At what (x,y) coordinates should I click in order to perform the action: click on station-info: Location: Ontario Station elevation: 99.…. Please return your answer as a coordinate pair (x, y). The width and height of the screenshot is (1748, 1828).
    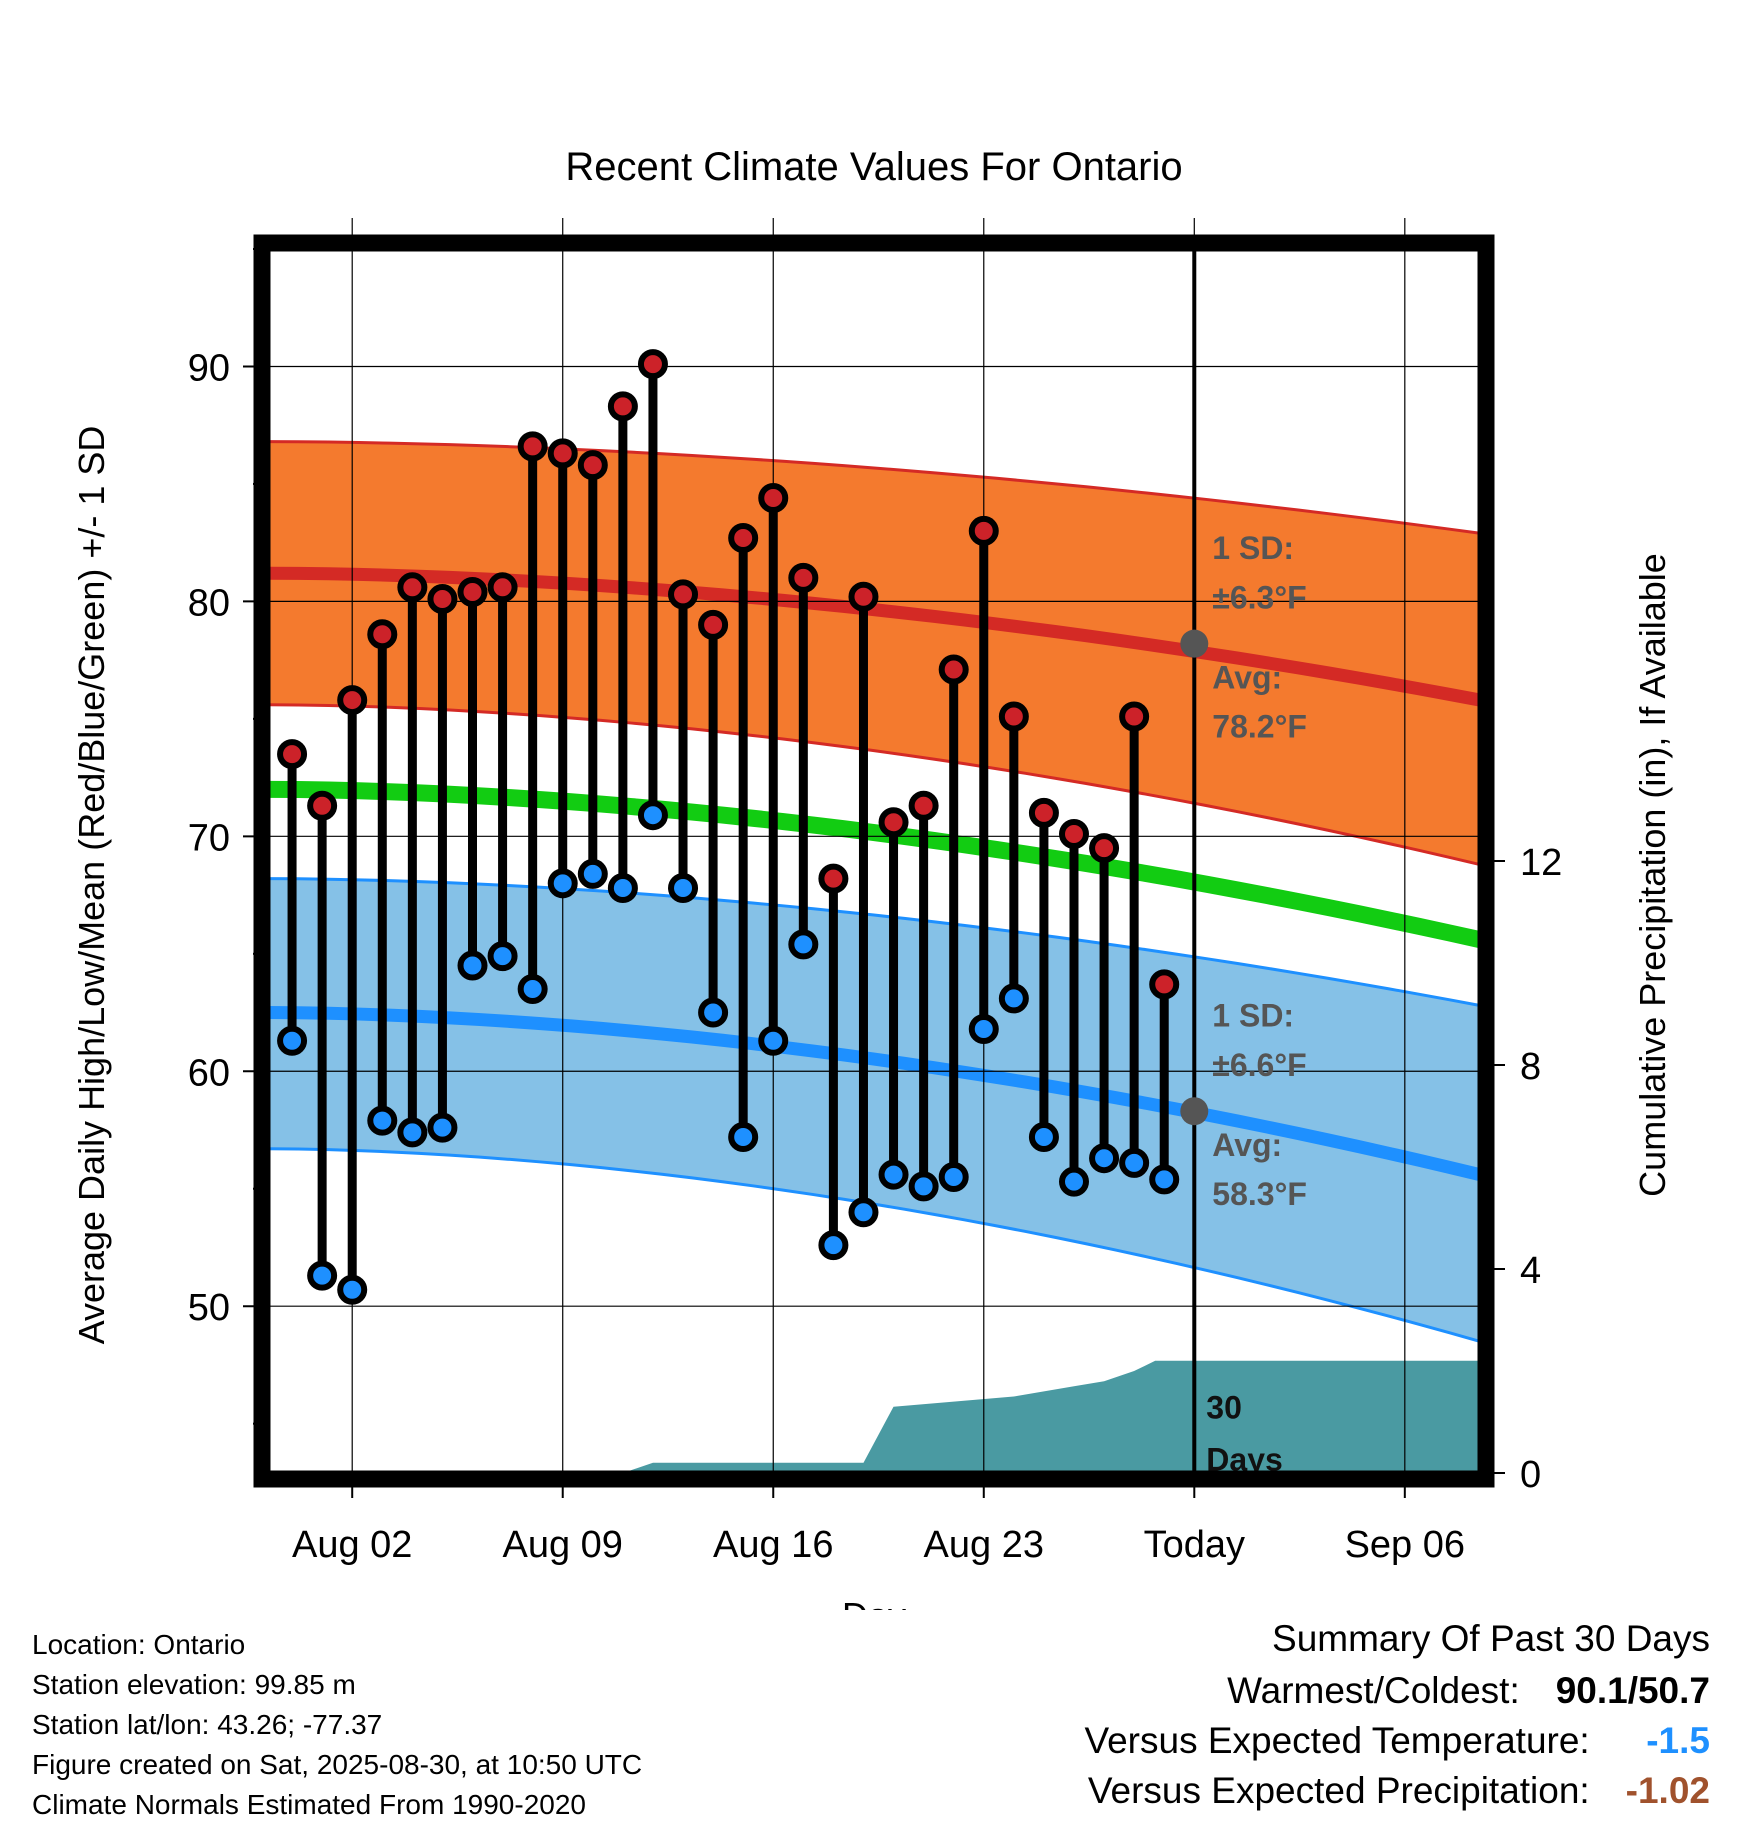
    Looking at the image, I should click on (337, 1725).